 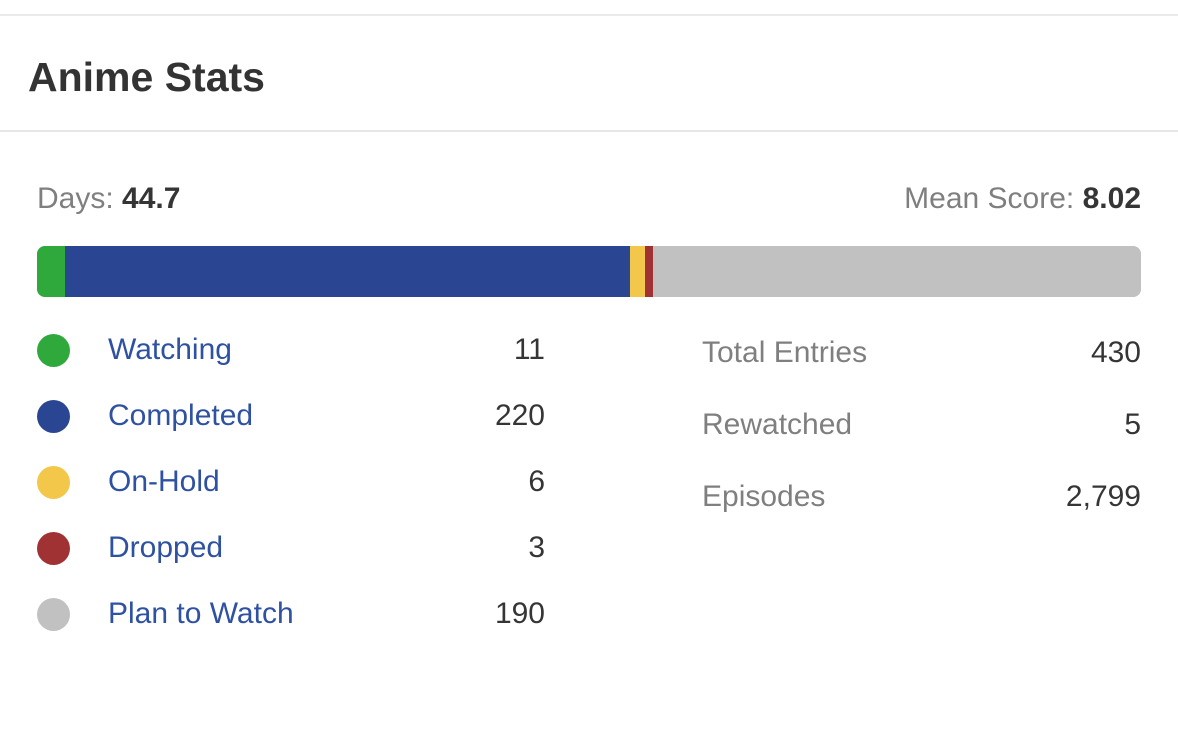 I want to click on stat-row-total-entries: Total Entries 430, so click(x=921, y=353).